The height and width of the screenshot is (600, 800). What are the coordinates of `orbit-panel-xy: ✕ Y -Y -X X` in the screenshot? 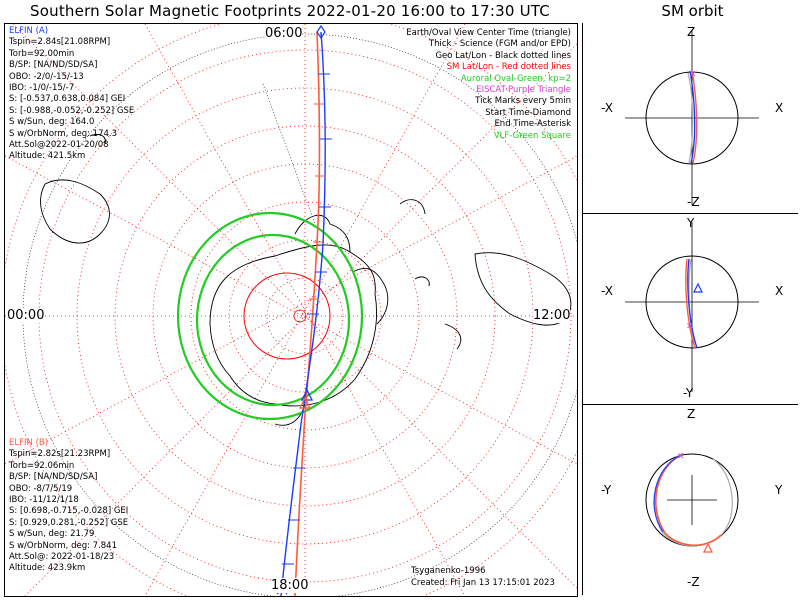 It's located at (690, 309).